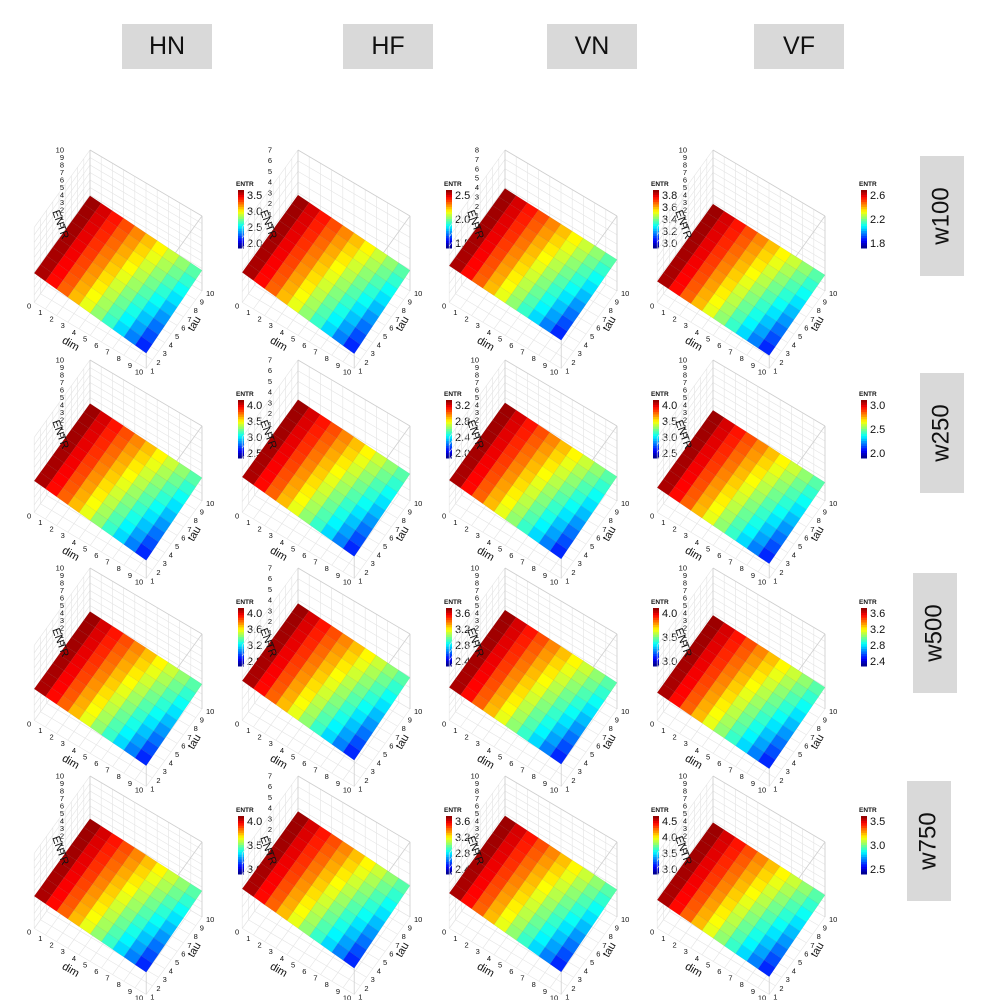 The height and width of the screenshot is (1000, 1000). I want to click on z-tick-label: 1, so click(477, 215).